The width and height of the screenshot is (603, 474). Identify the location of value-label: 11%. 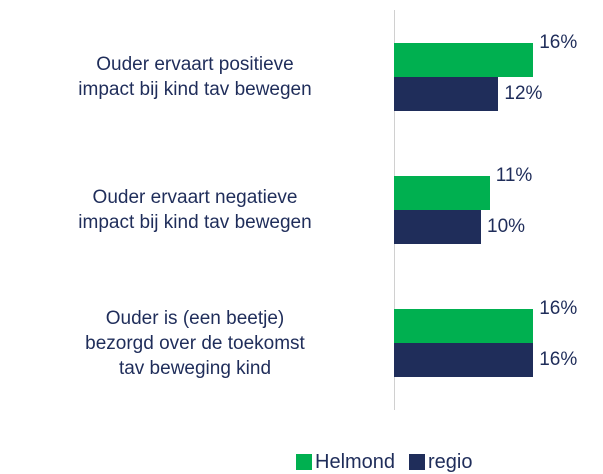
(514, 175).